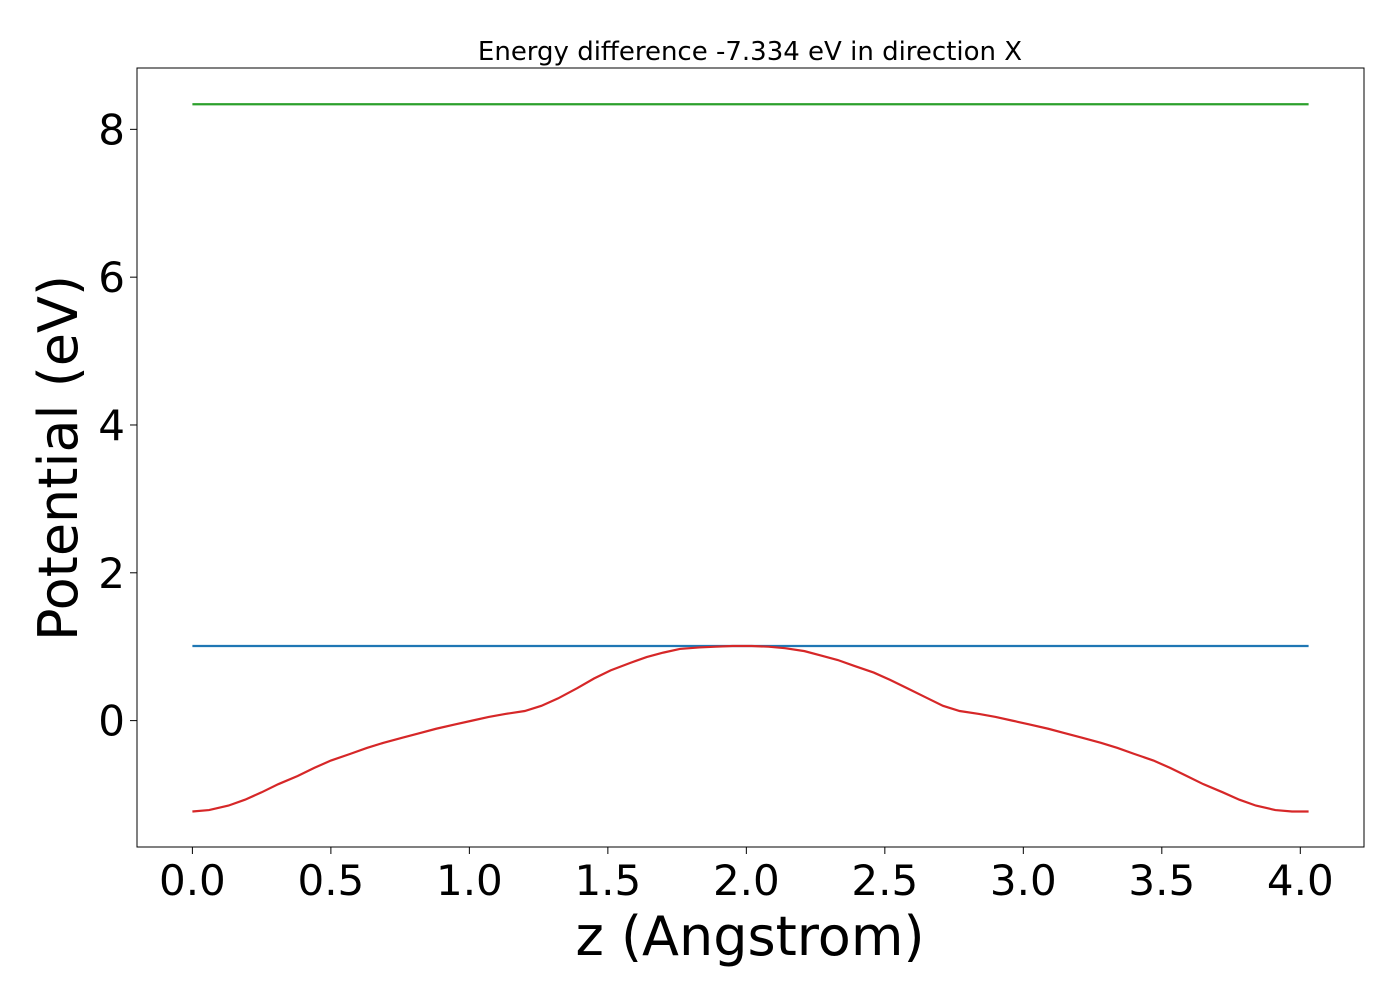 The width and height of the screenshot is (1400, 1000). What do you see at coordinates (469, 880) in the screenshot?
I see `x-tick-label: 1.0` at bounding box center [469, 880].